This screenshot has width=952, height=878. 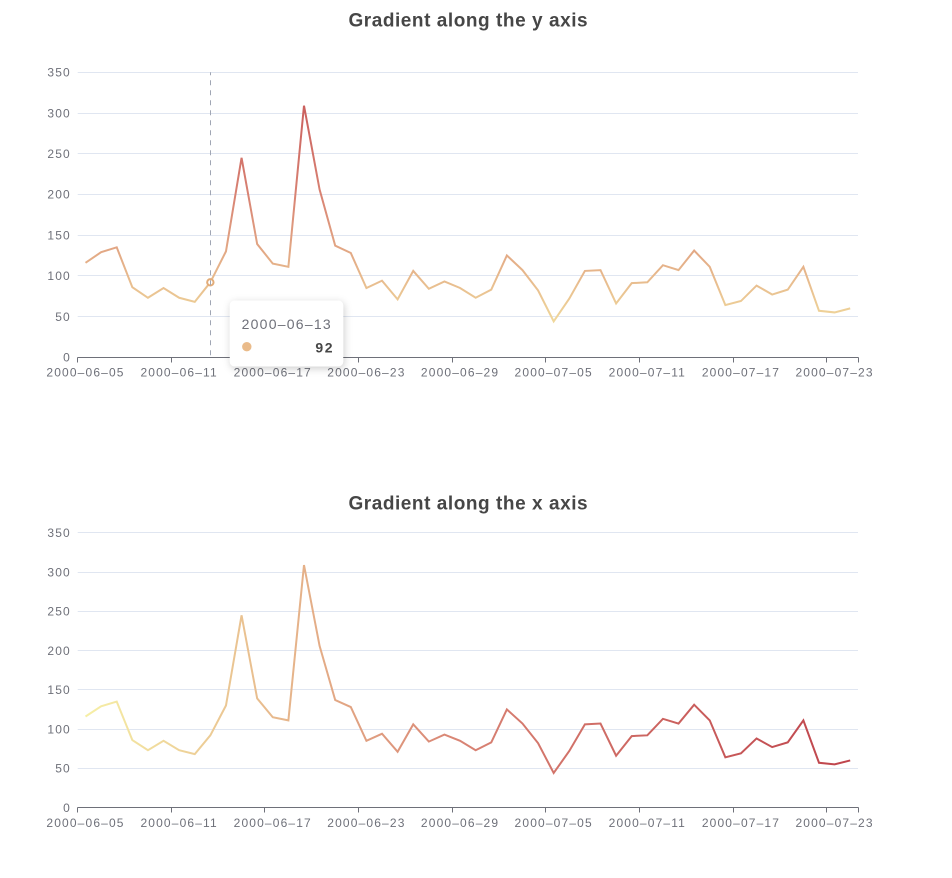 I want to click on svg-text: Gradient along the x axis, so click(x=468, y=503).